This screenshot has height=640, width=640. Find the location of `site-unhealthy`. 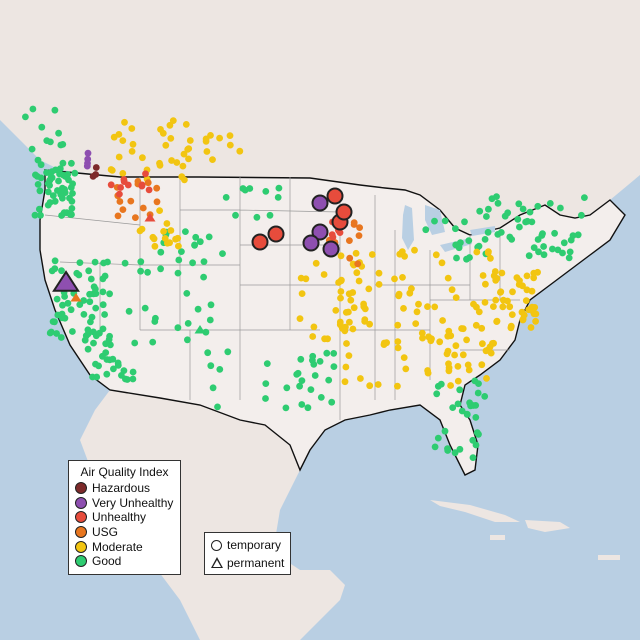

site-unhealthy is located at coordinates (120, 187).